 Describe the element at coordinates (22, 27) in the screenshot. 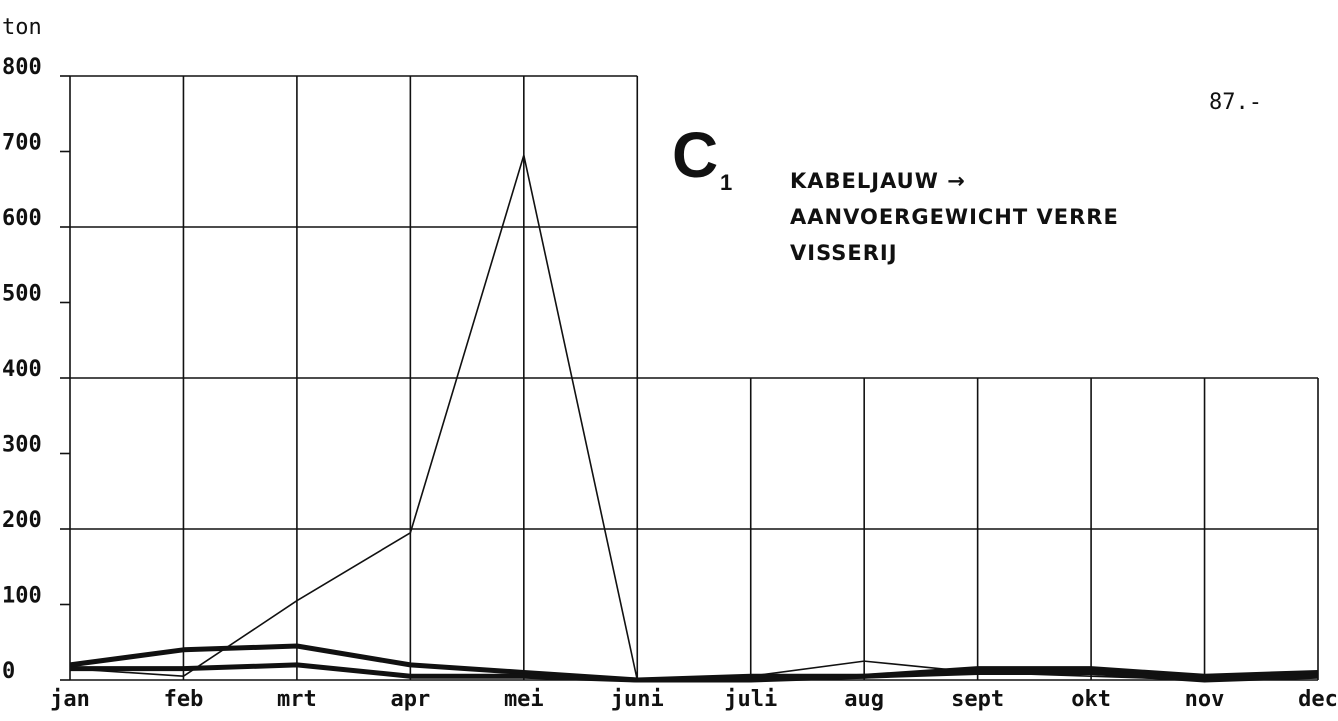

I see `y-axis-label: ton` at that location.